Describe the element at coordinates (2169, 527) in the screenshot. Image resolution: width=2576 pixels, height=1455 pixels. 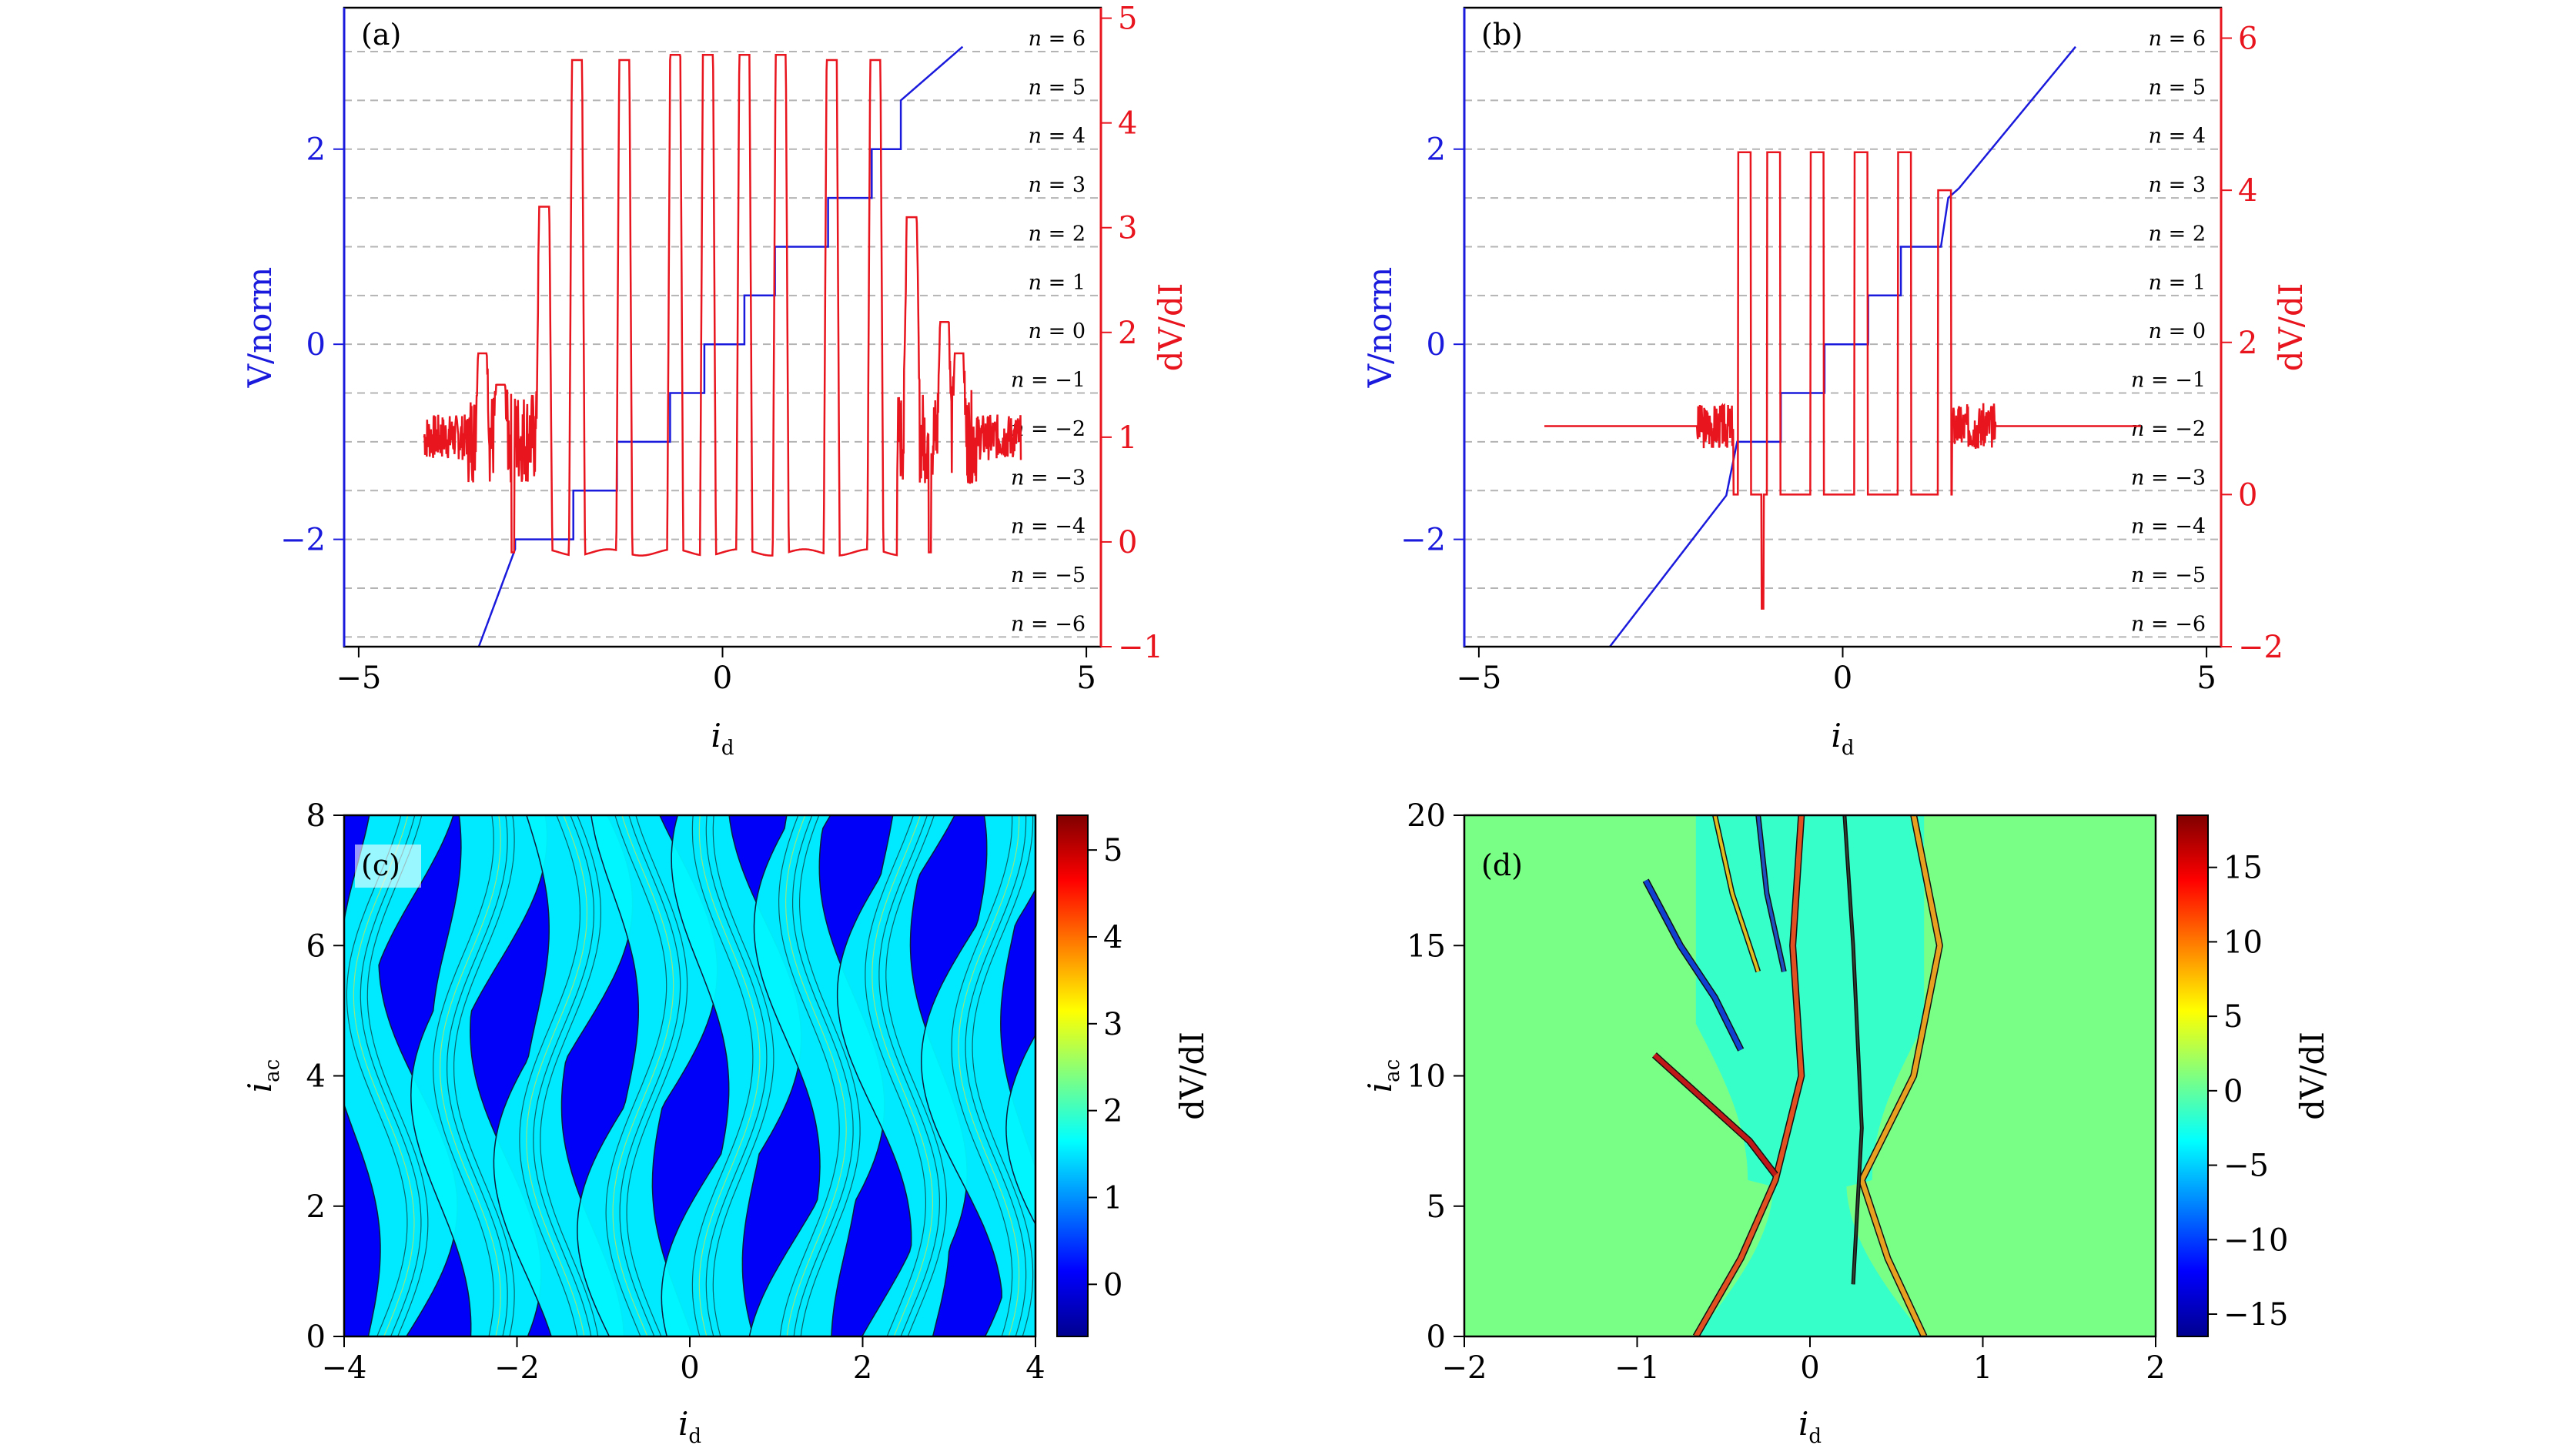
I see `n-level-label: n = −4` at that location.